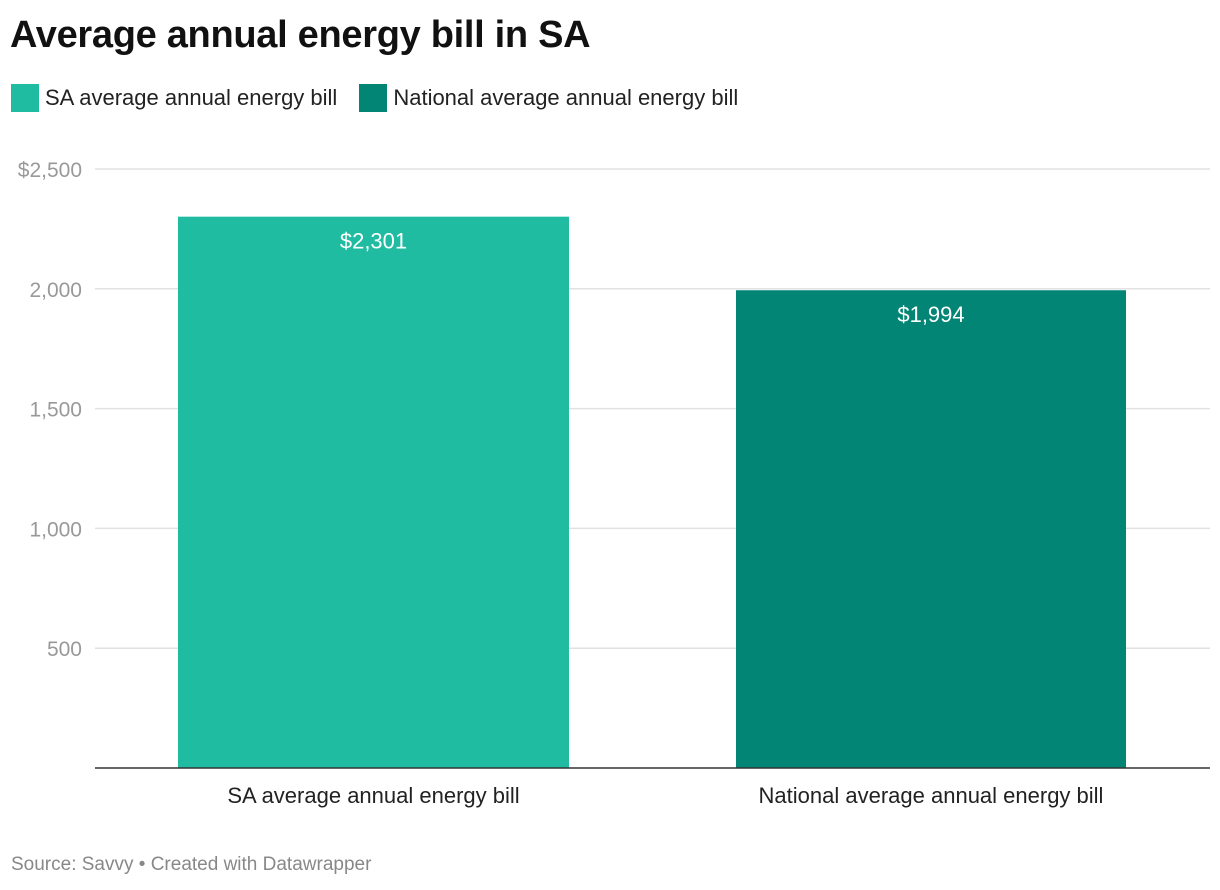 This screenshot has height=890, width=1220. Describe the element at coordinates (55, 290) in the screenshot. I see `y-tick-label: 2,000` at that location.